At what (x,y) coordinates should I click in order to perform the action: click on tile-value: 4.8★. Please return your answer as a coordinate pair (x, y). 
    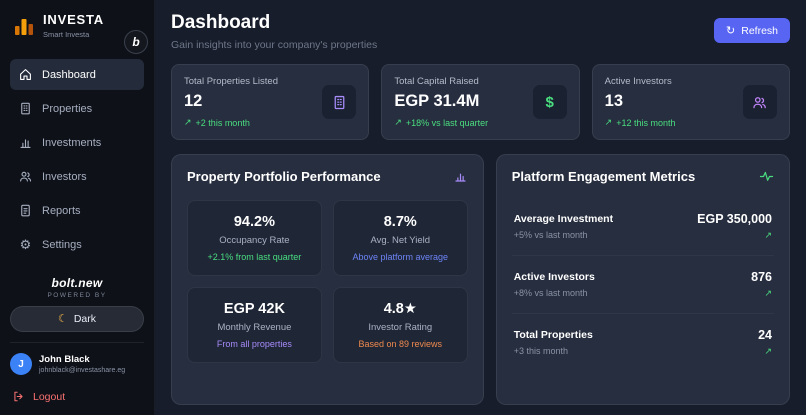
    Looking at the image, I should click on (400, 309).